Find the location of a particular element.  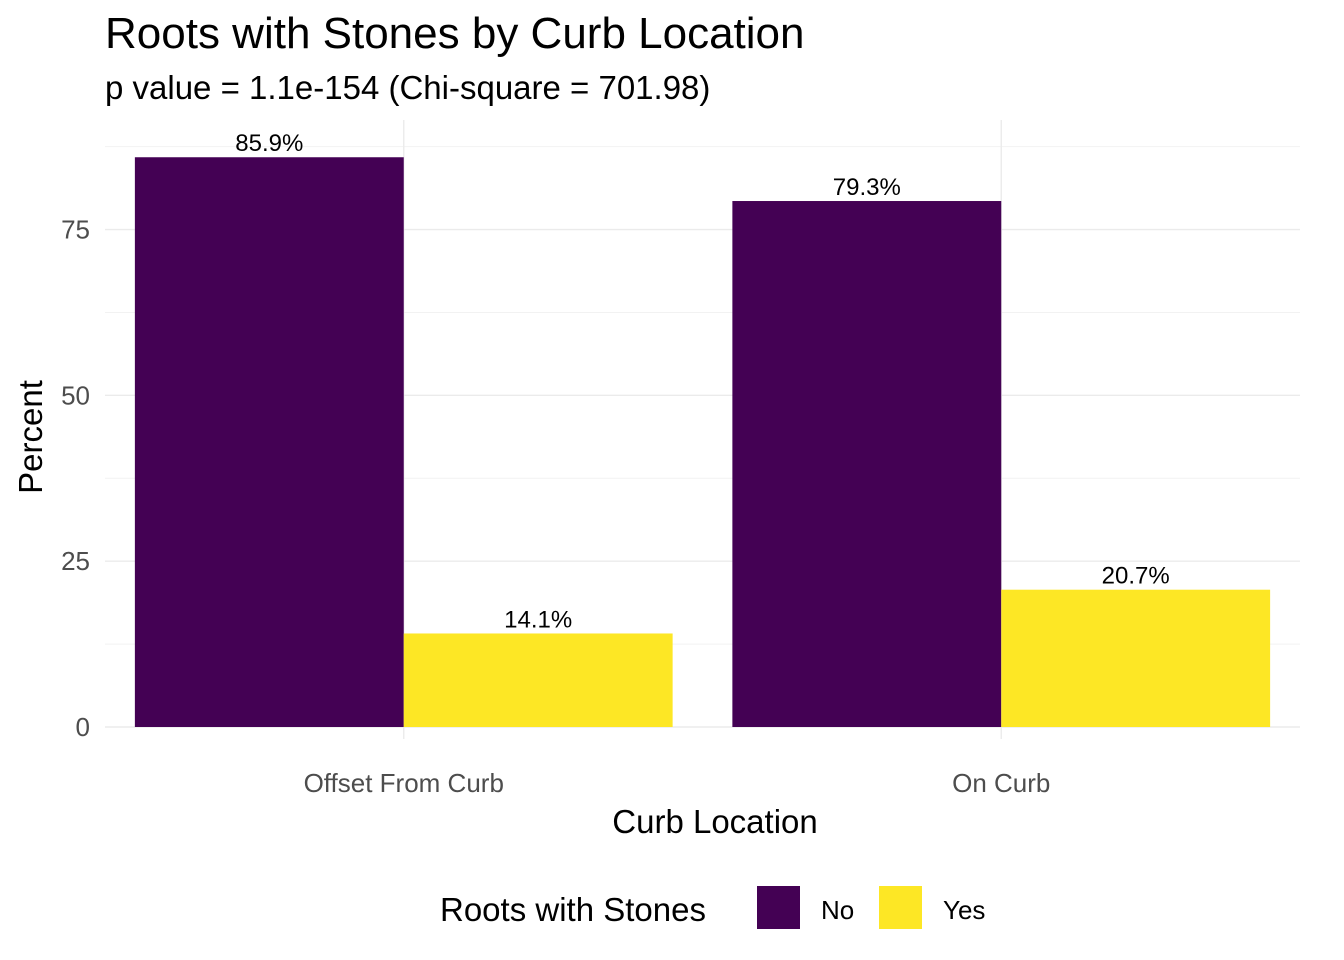

chart-title: Roots with Stones by Curb Location is located at coordinates (455, 33).